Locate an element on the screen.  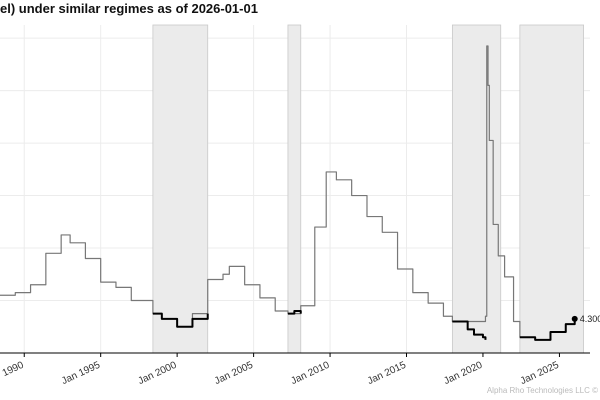
x-tick-label: Jan 2000 is located at coordinates (157, 374).